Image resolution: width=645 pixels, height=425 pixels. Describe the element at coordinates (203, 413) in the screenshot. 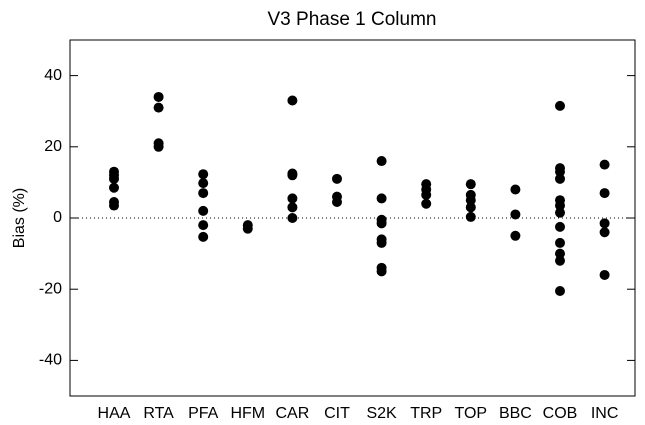

I see `x-tick-label: PFA` at that location.